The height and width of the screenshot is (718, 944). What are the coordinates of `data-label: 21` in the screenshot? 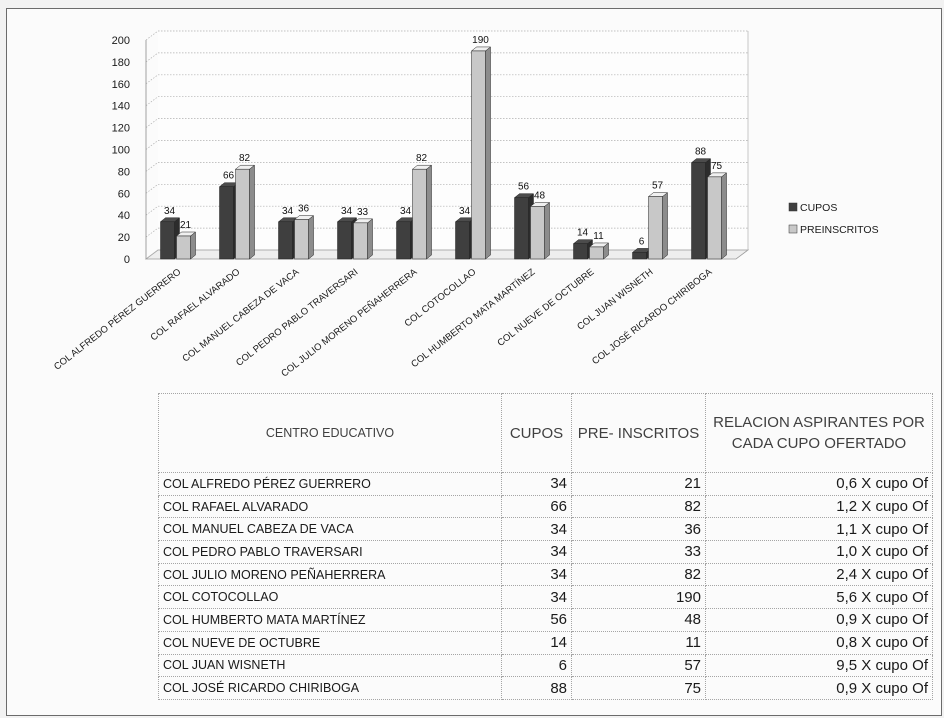 It's located at (186, 225).